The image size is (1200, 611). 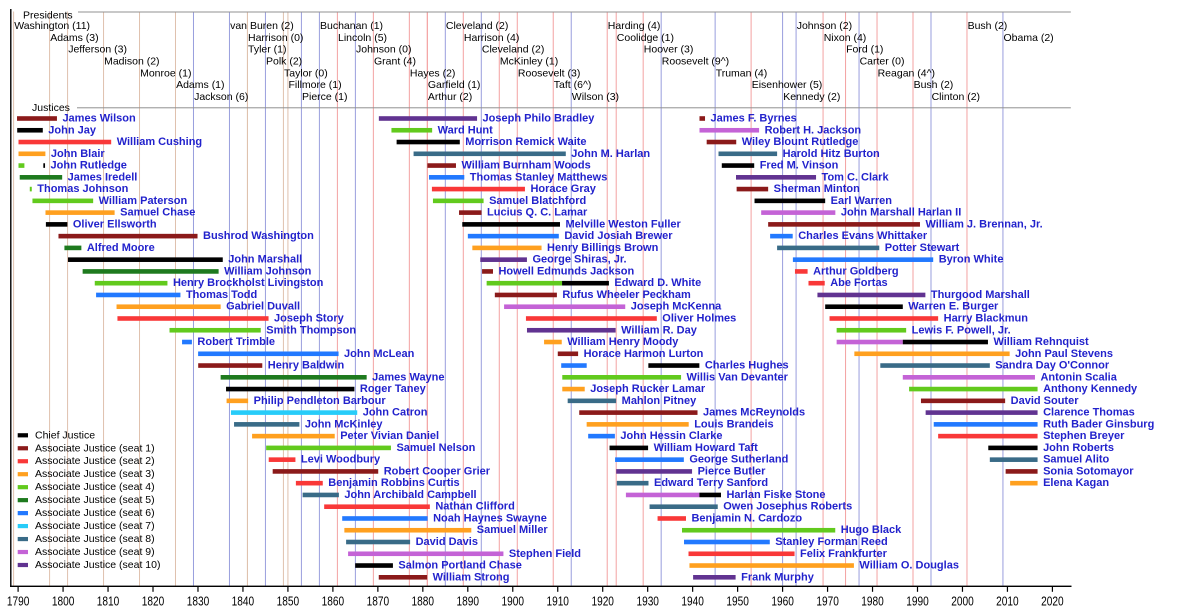 I want to click on svg-text: Sonia Sotomayor, so click(x=1088, y=471).